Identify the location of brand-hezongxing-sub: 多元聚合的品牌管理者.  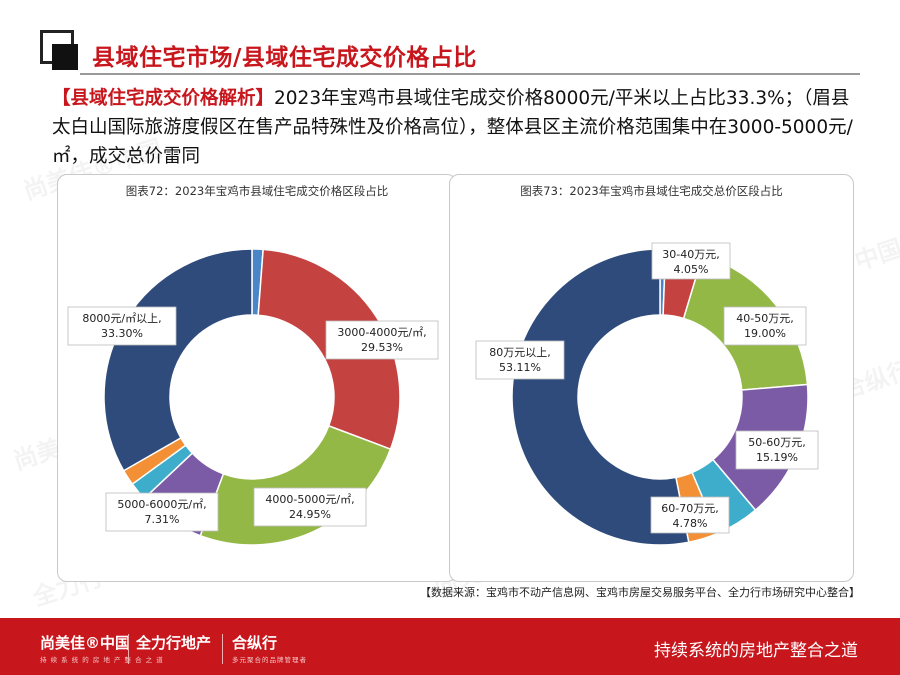
(269, 660).